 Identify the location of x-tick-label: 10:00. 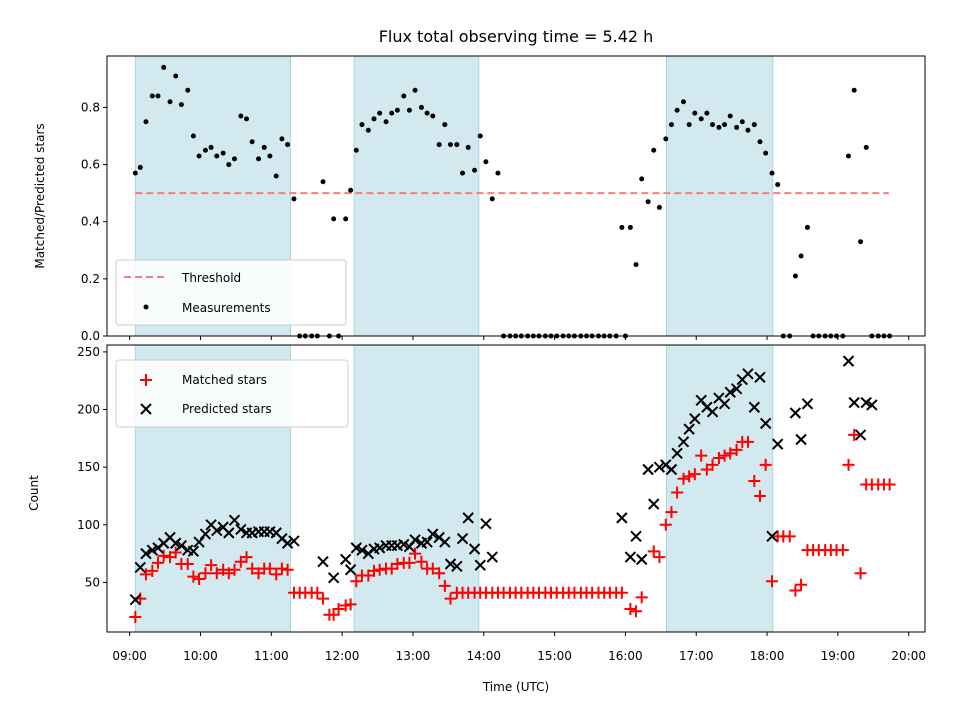
(200, 656).